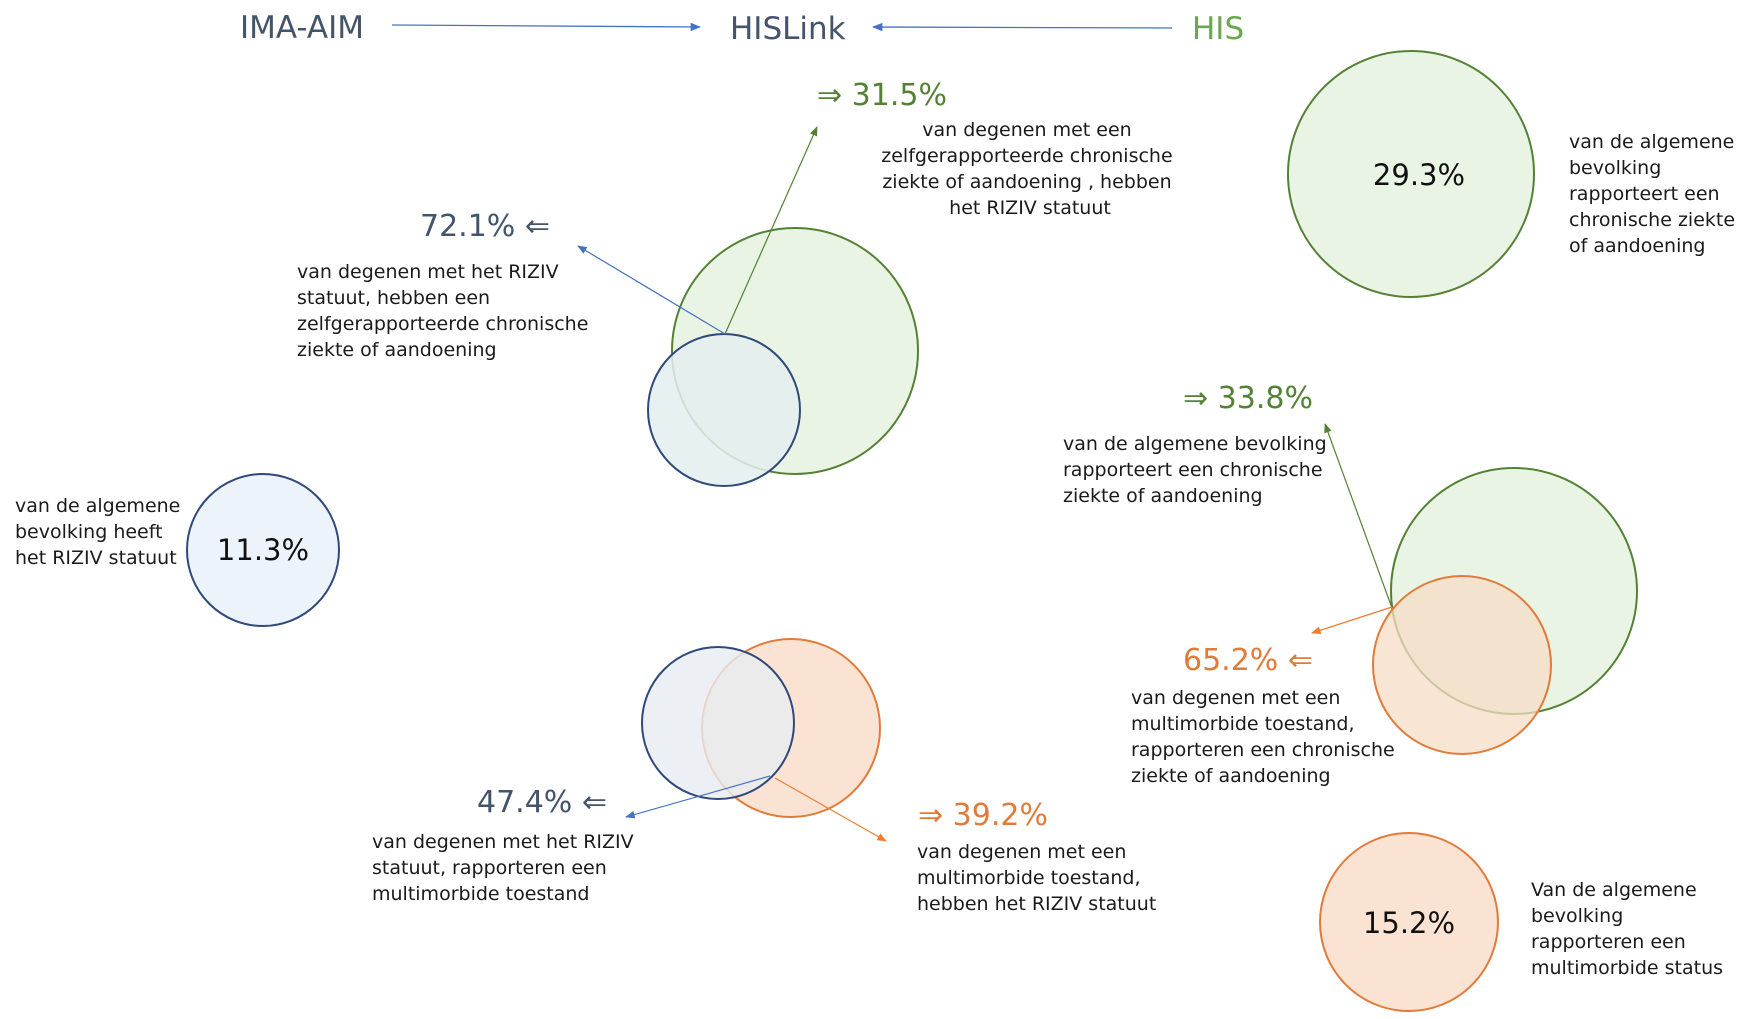 Image resolution: width=1739 pixels, height=1019 pixels. Describe the element at coordinates (651, 290) in the screenshot. I see `overlap1-left-arrow` at that location.